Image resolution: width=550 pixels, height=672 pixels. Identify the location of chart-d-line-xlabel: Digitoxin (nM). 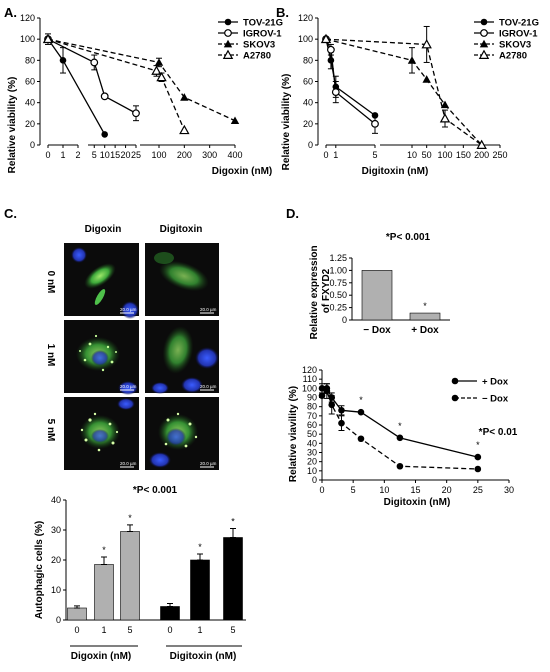
(417, 502).